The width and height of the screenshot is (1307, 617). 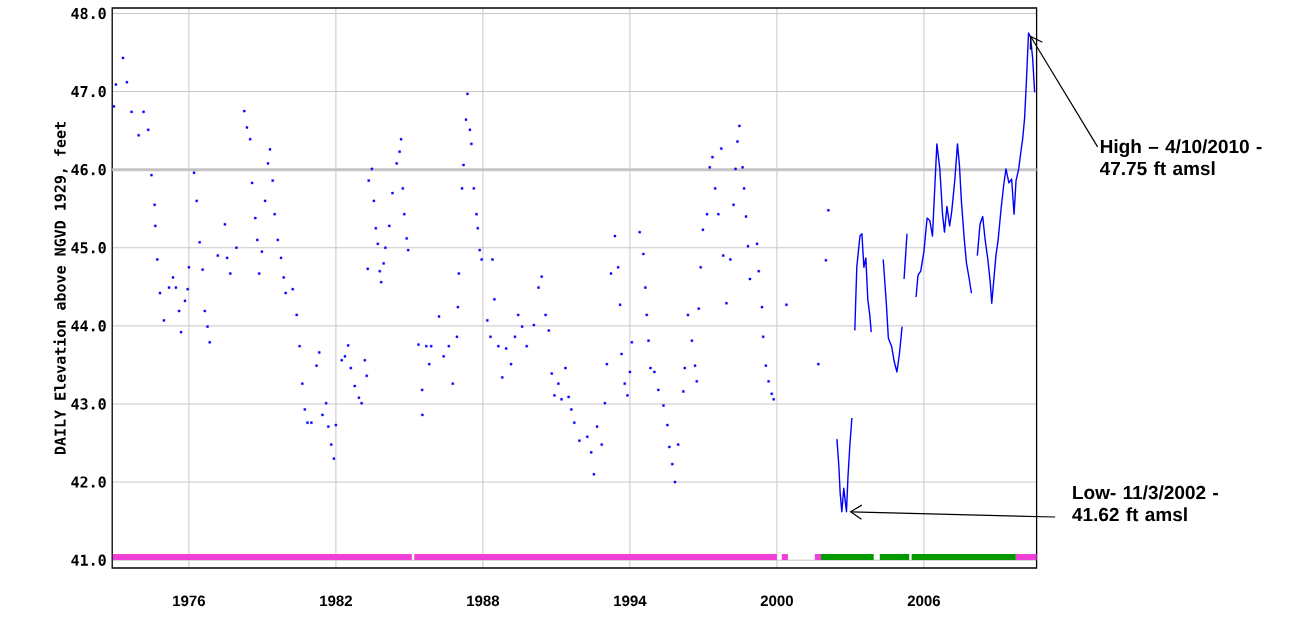 I want to click on x-tick-label: 1976, so click(x=189, y=601).